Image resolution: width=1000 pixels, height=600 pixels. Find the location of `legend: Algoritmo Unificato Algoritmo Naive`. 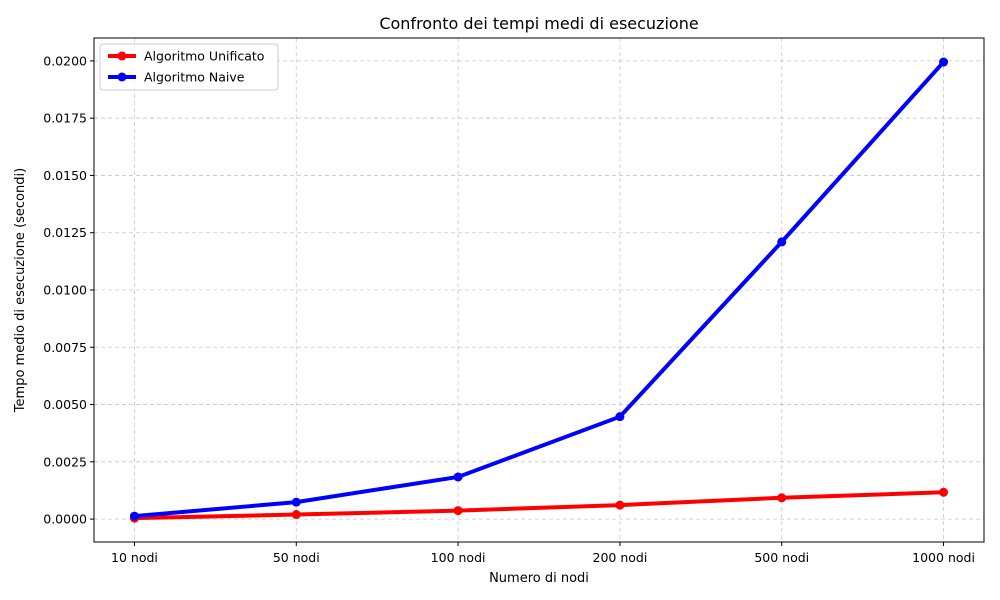

legend: Algoritmo Unificato Algoritmo Naive is located at coordinates (189, 67).